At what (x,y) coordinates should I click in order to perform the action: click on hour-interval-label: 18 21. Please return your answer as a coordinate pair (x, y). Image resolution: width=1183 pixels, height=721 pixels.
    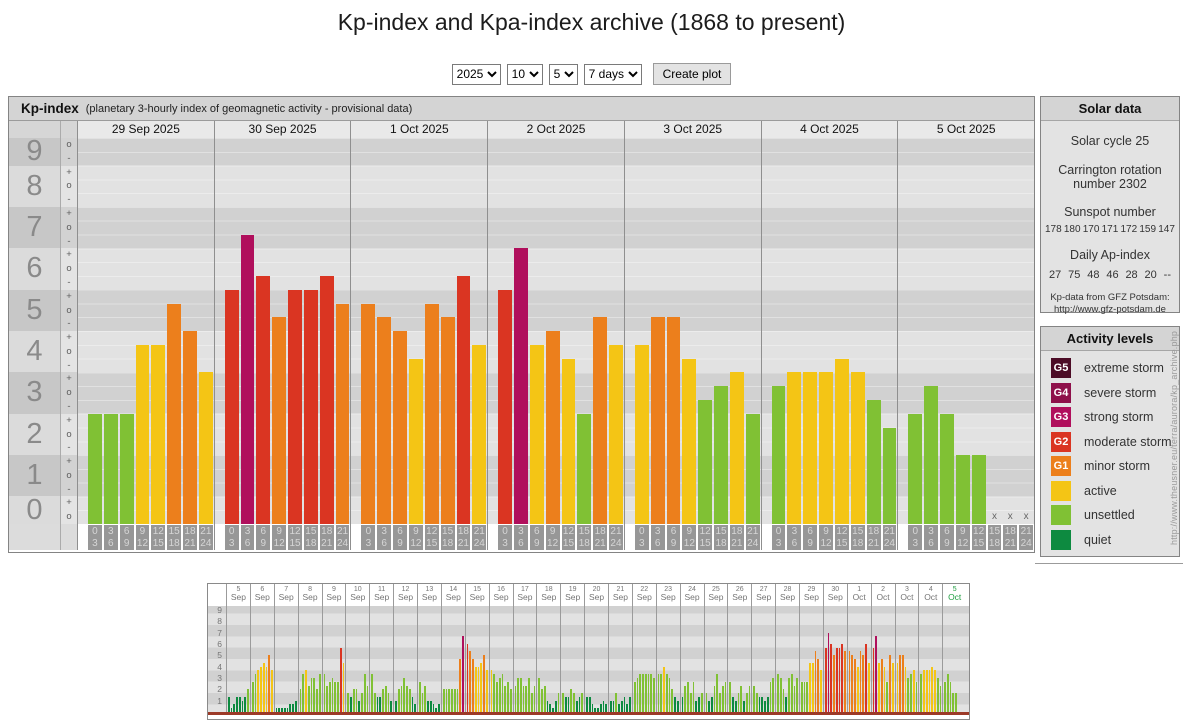
    Looking at the image, I should click on (326, 537).